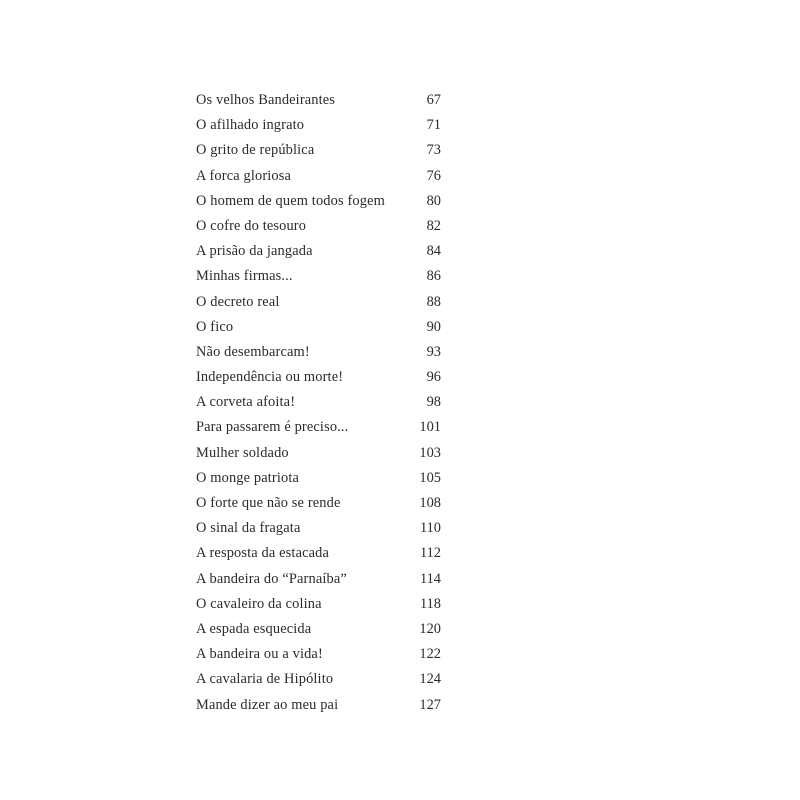 Image resolution: width=800 pixels, height=800 pixels. What do you see at coordinates (271, 578) in the screenshot?
I see `toc-entry-title: A bandeira do “Parnaíba”` at bounding box center [271, 578].